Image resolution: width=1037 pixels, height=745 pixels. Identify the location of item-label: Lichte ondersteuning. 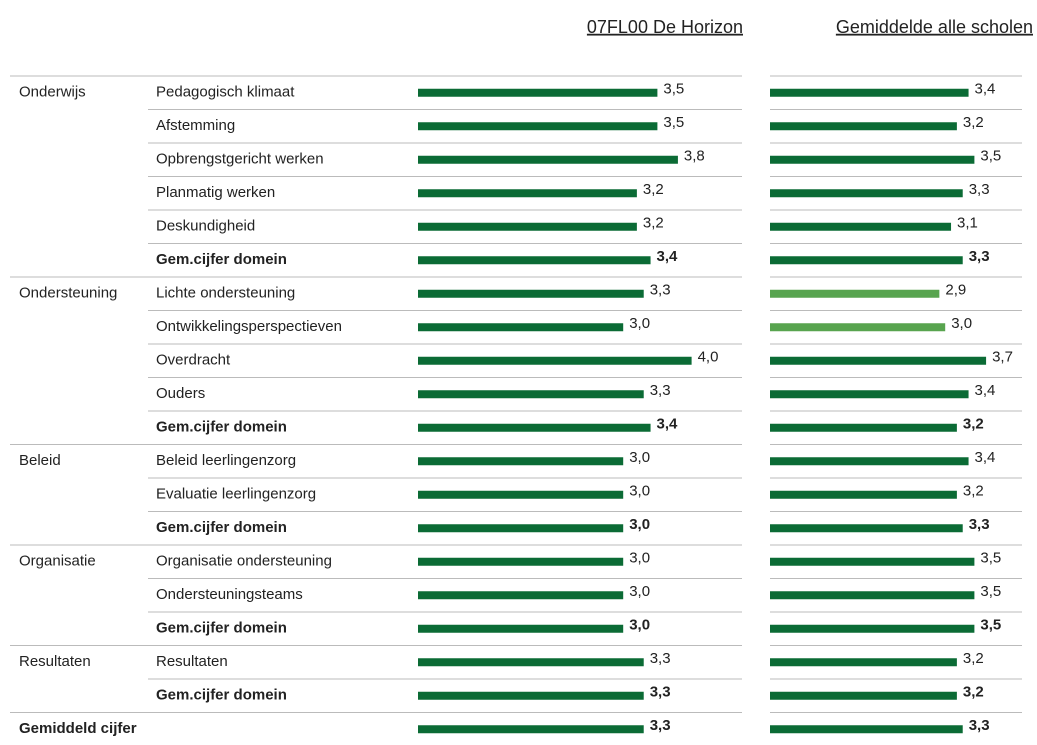
(225, 293).